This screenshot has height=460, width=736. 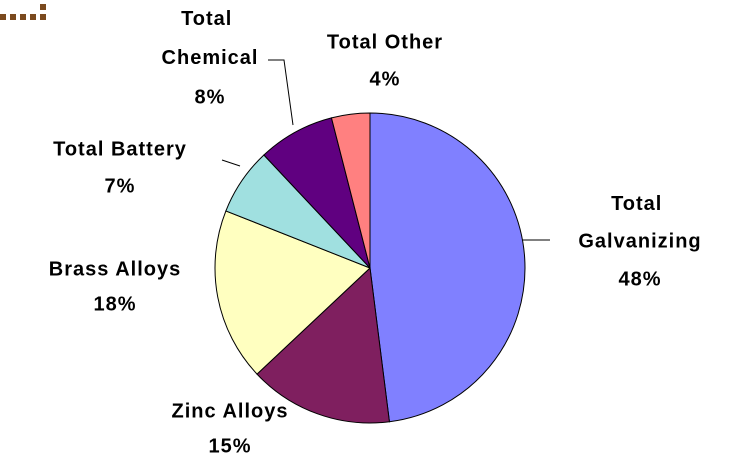 What do you see at coordinates (385, 42) in the screenshot?
I see `category-label: Total Other` at bounding box center [385, 42].